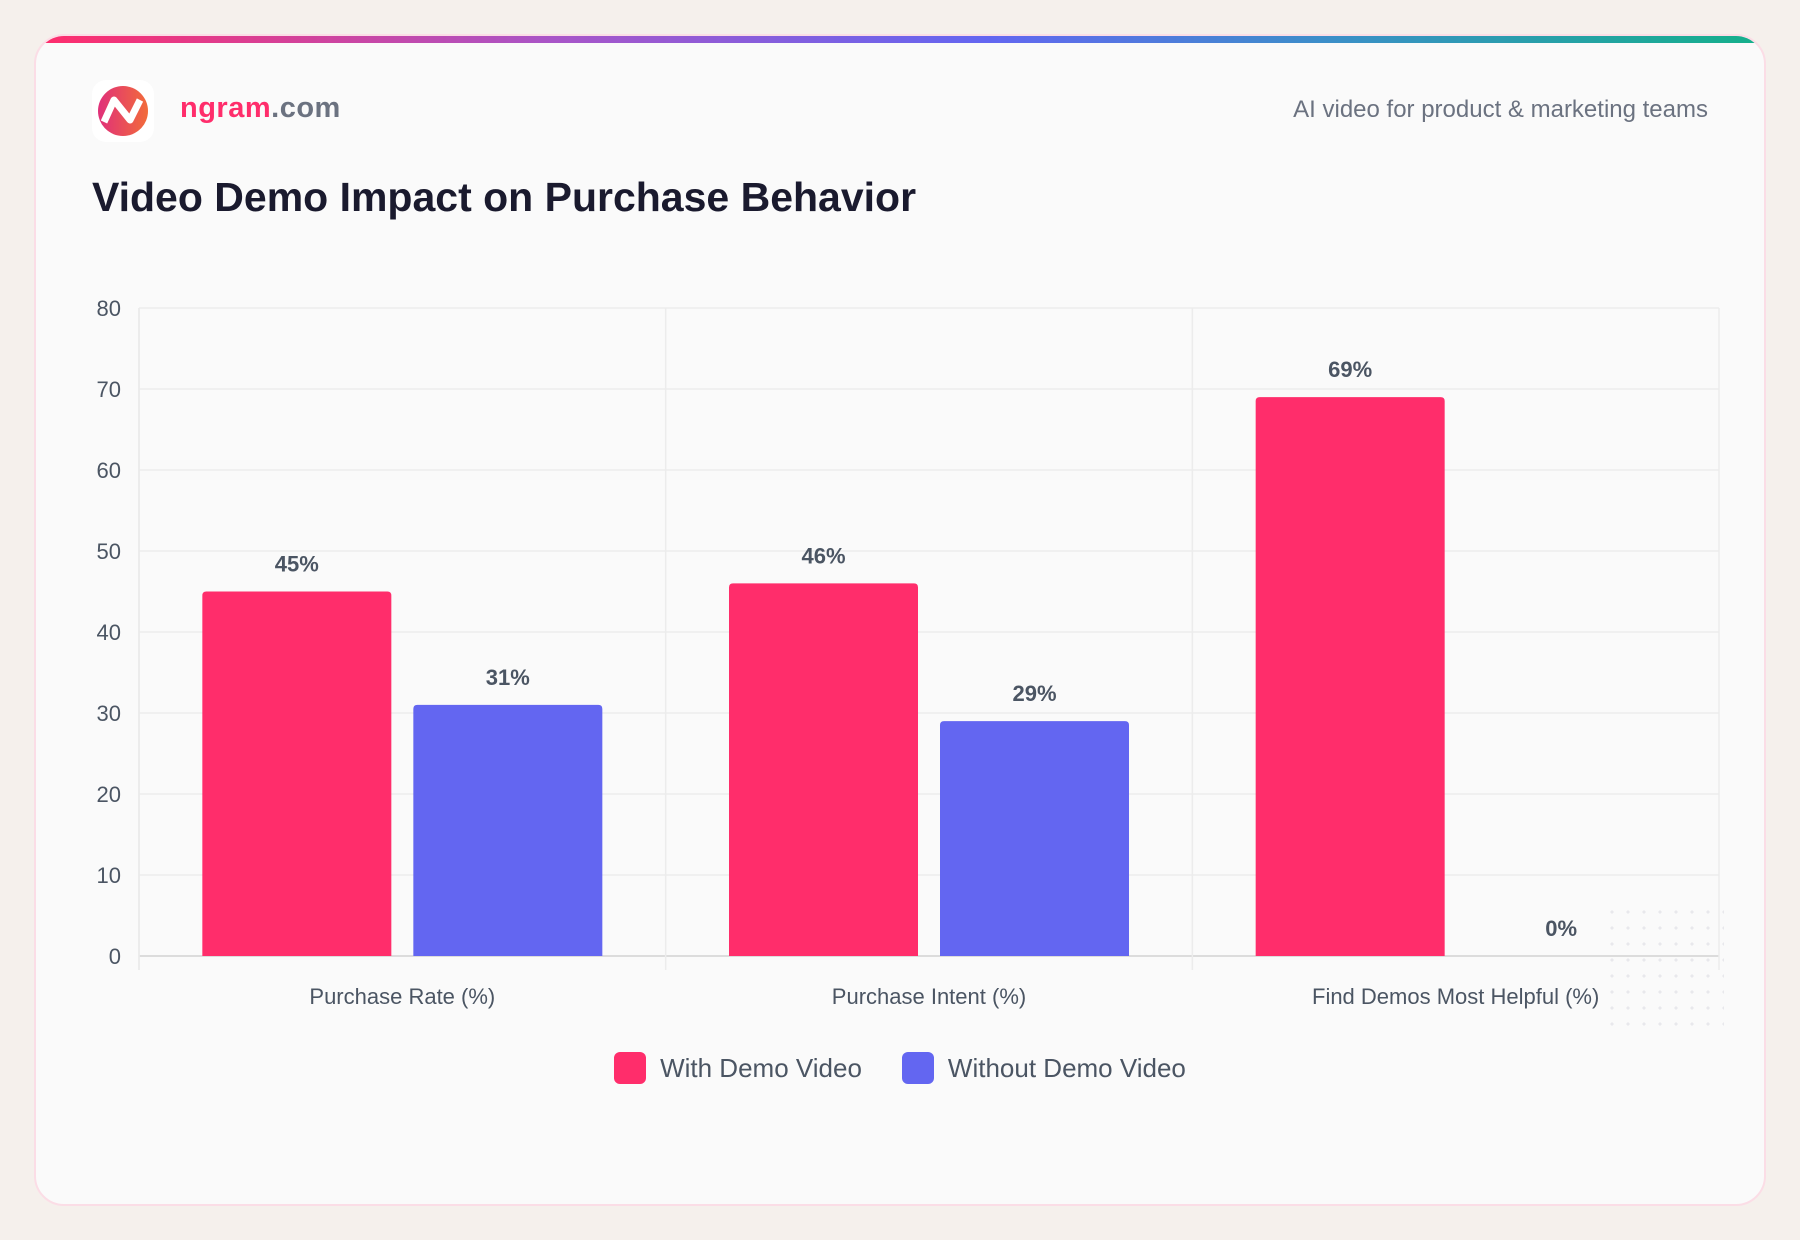 The image size is (1800, 1240). I want to click on y-tick-label: 50, so click(109, 551).